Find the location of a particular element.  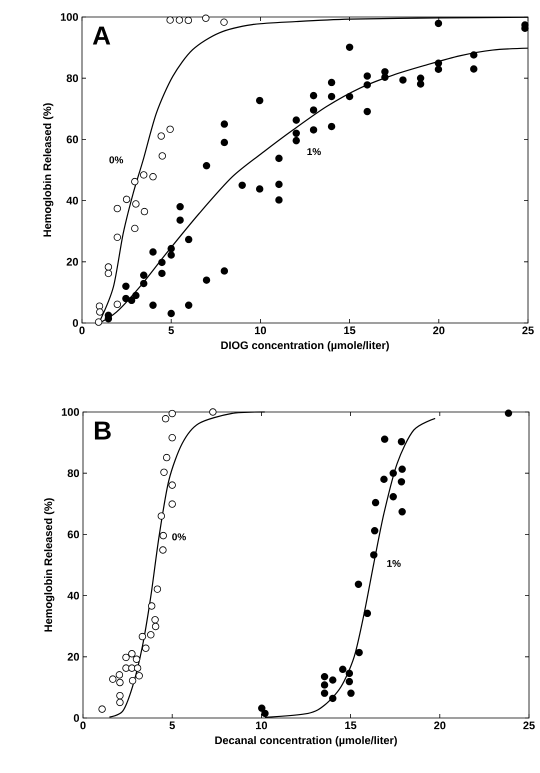

x-axis-title: Decanal concentration (µmole/liter) is located at coordinates (306, 741).